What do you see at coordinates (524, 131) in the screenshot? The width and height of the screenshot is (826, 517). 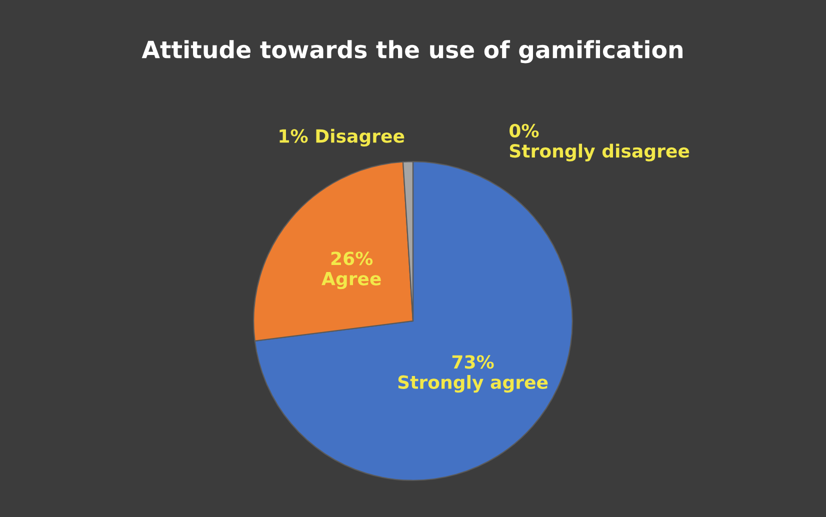 I see `text: 0%` at bounding box center [524, 131].